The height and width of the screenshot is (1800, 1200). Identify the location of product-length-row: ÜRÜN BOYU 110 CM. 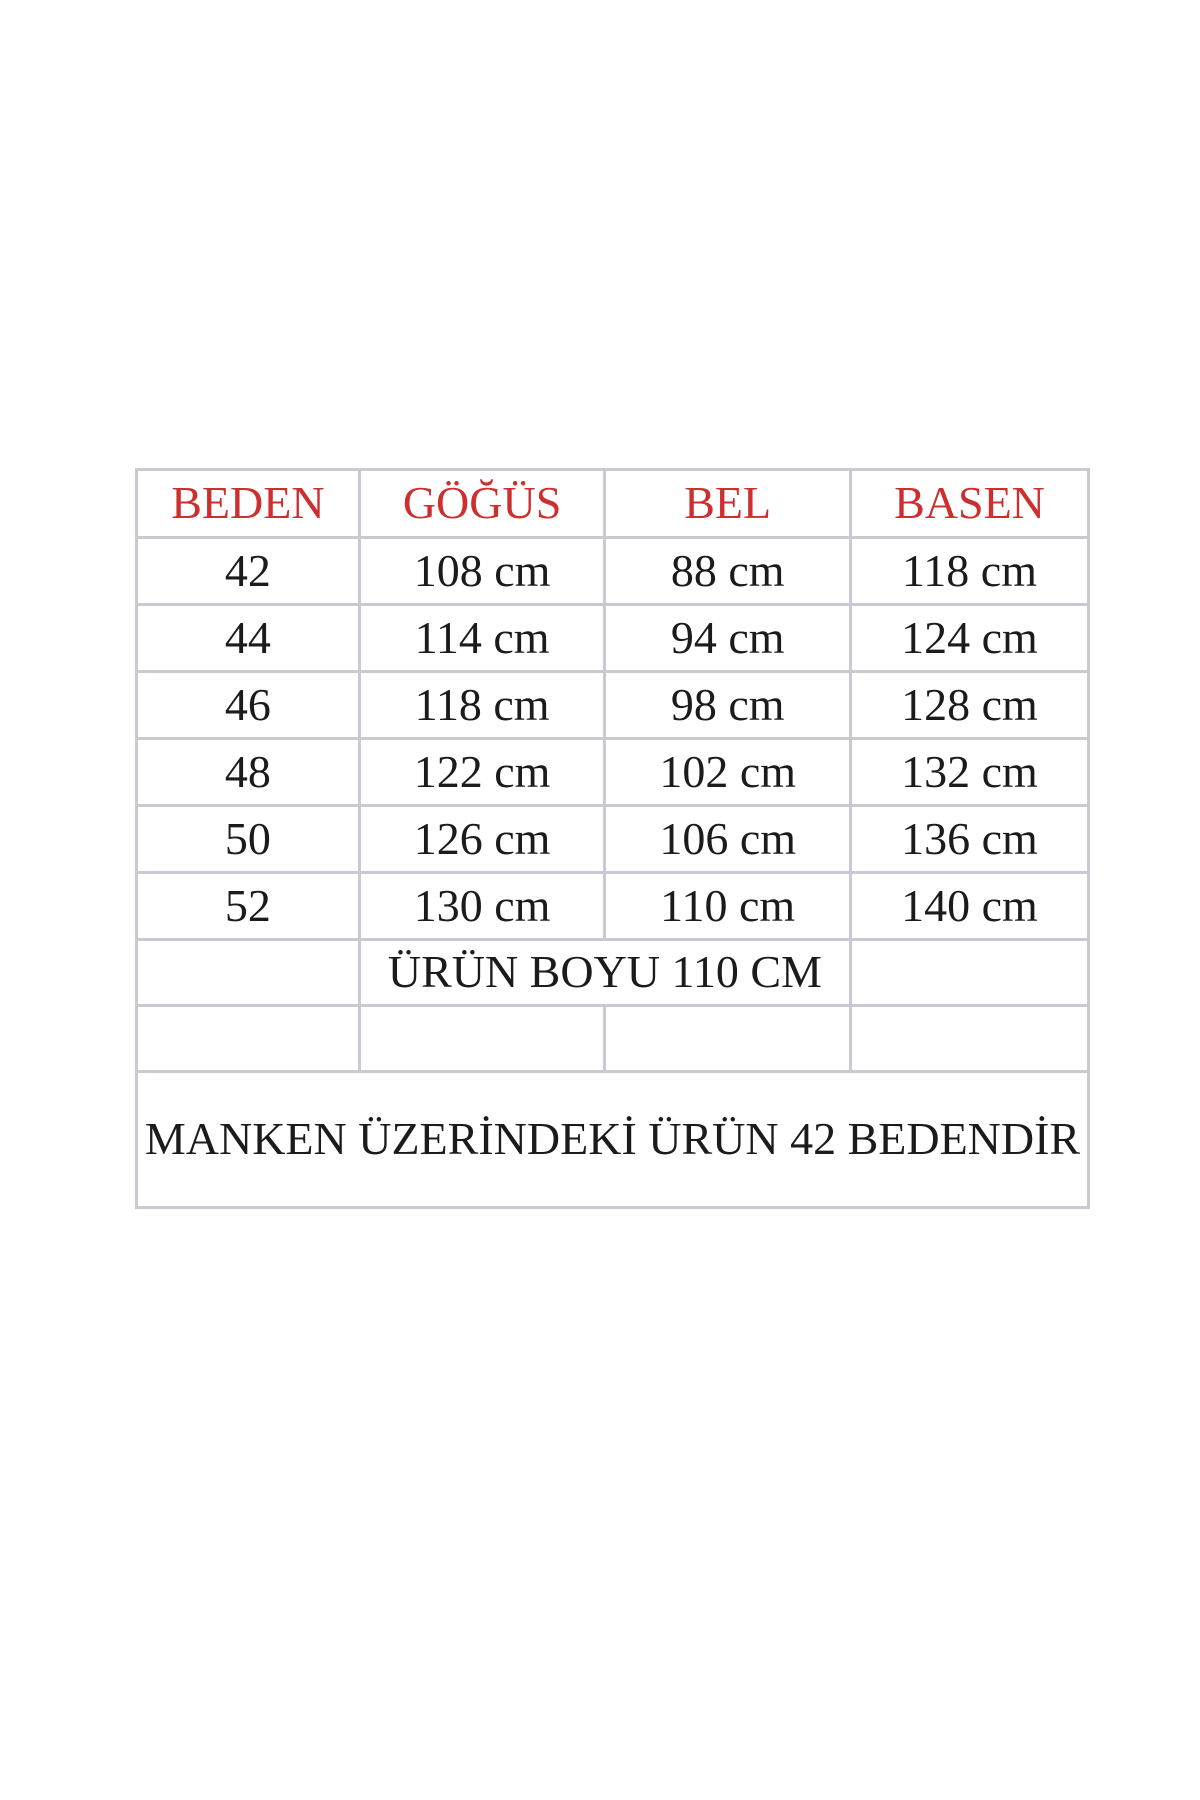
(613, 972).